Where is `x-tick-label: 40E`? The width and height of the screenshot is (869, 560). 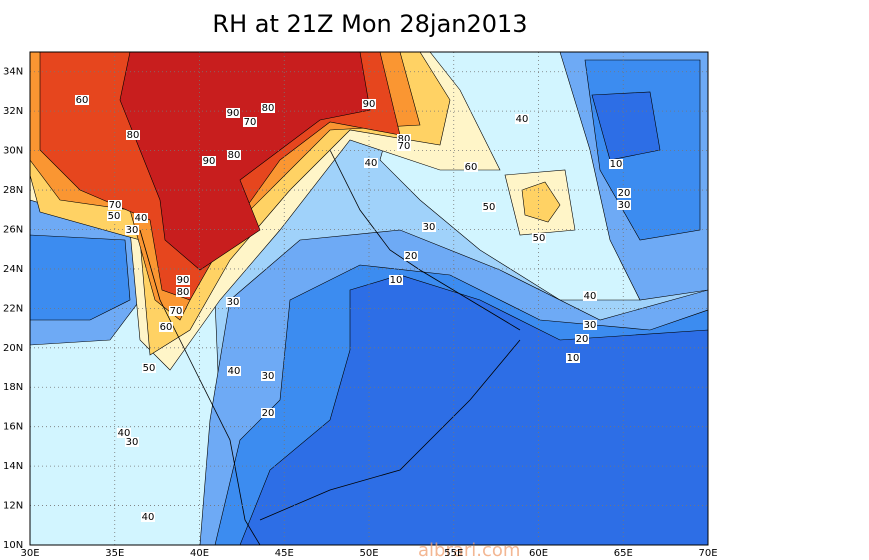 x-tick-label: 40E is located at coordinates (199, 553).